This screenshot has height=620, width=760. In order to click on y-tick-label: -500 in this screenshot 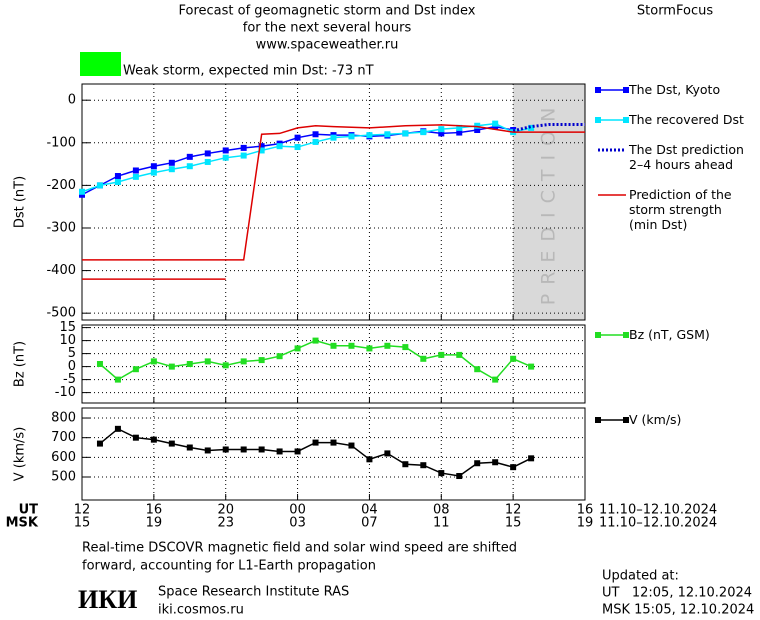, I will do `click(61, 313)`.